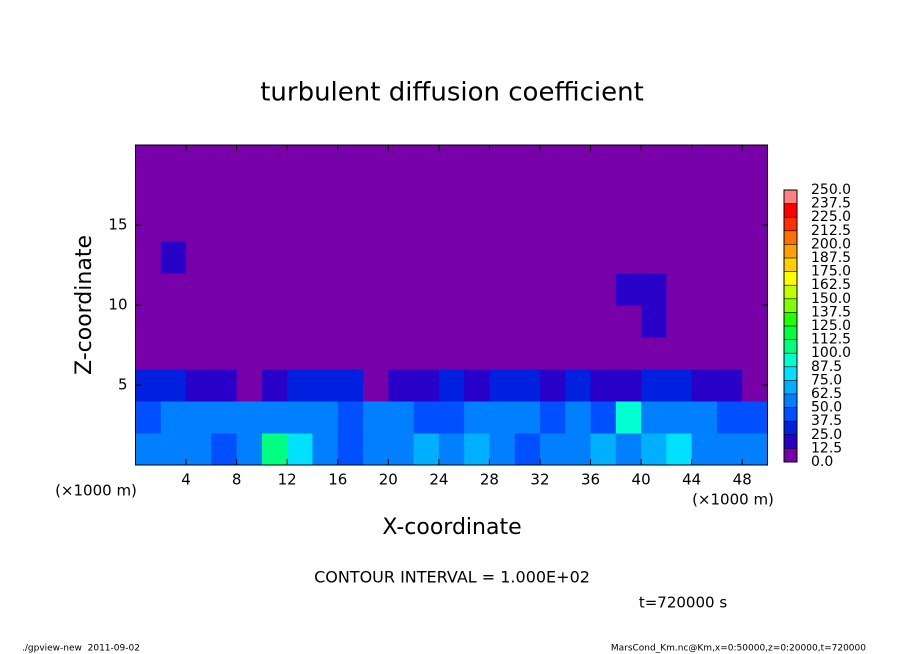  Describe the element at coordinates (831, 285) in the screenshot. I see `colorbar-label: 162.5` at that location.